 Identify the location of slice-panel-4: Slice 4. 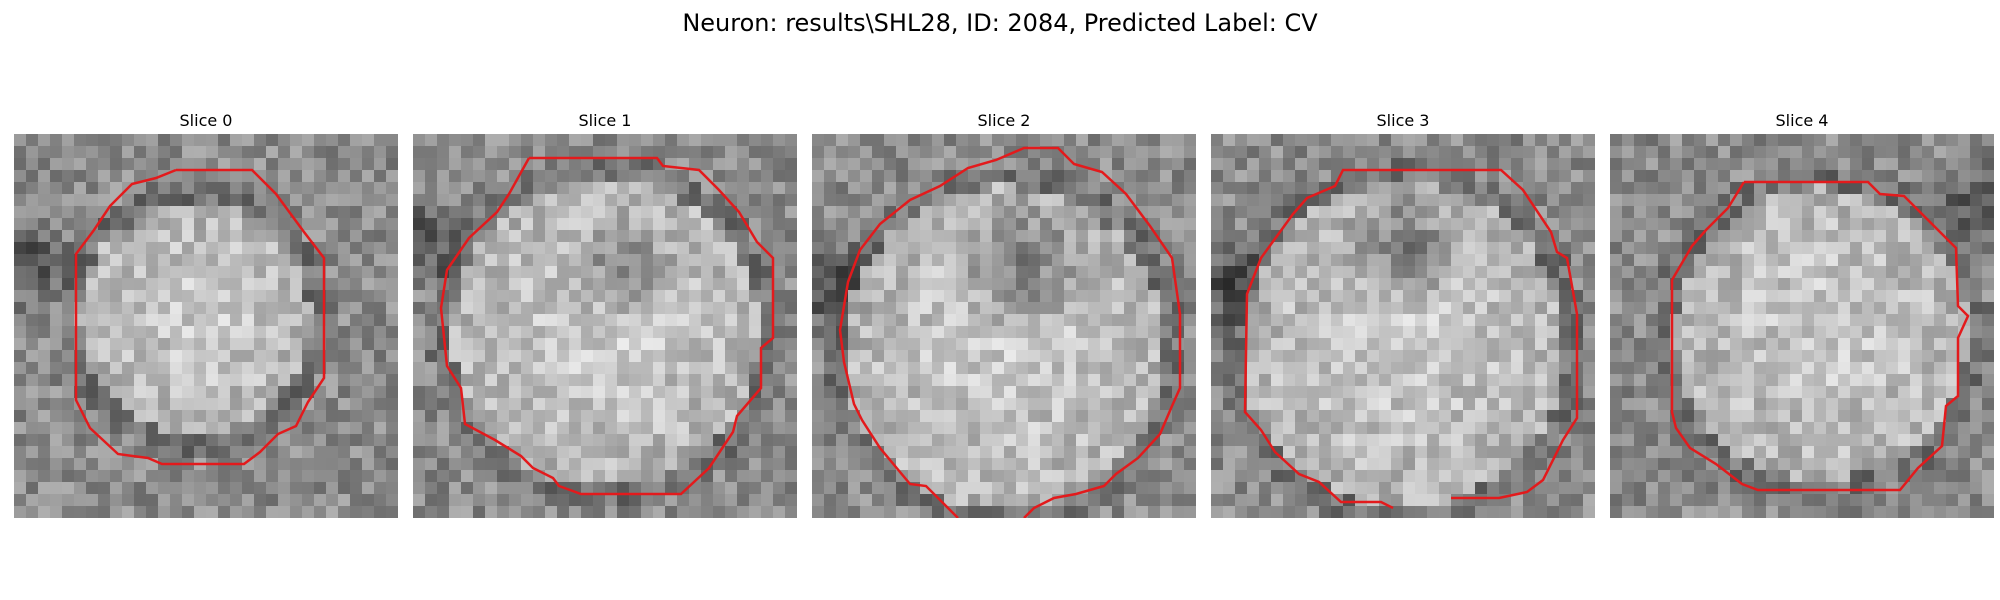
(1802, 314).